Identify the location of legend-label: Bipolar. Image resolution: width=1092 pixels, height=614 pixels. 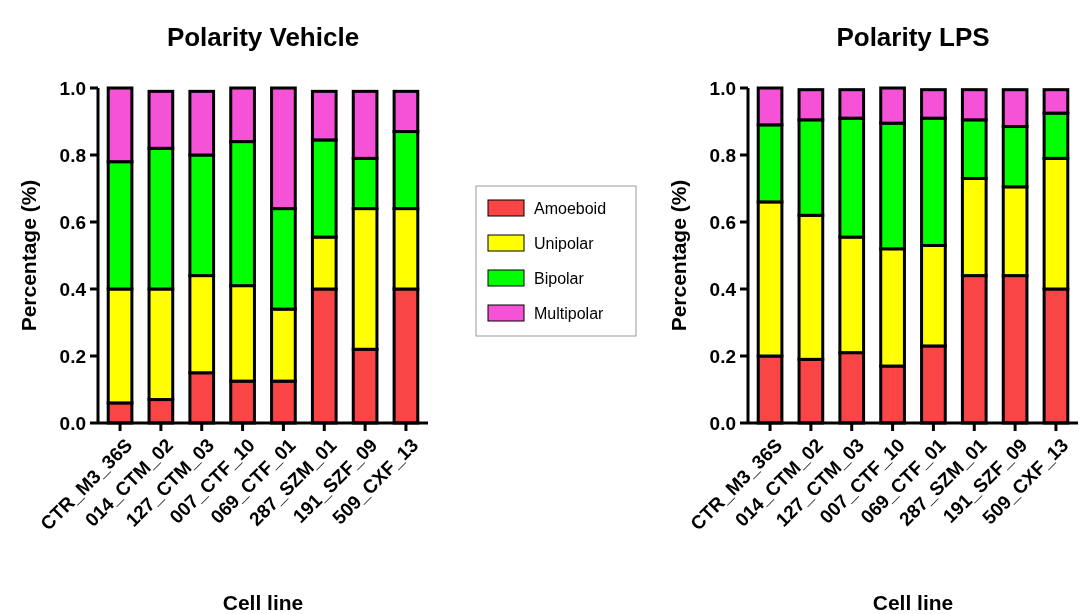
(559, 278).